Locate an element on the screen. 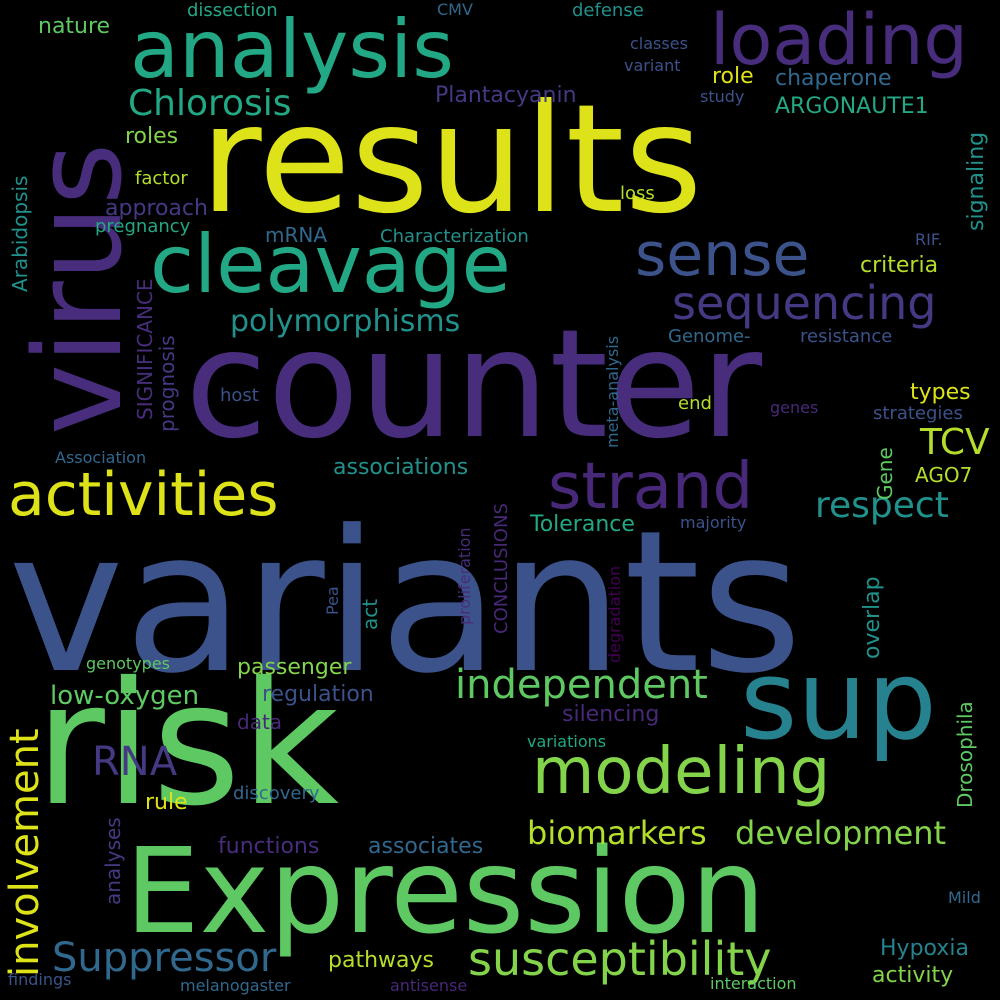 The image size is (1000, 1000). word-association: Association is located at coordinates (101, 457).